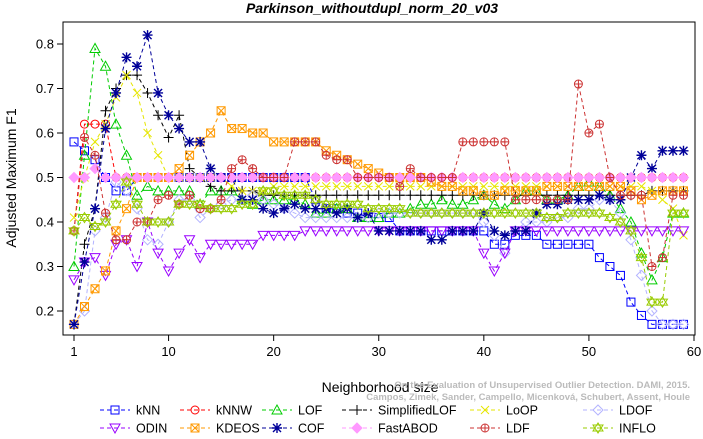 This screenshot has height=439, width=703. I want to click on legend-item-knnw: kNNW, so click(216, 411).